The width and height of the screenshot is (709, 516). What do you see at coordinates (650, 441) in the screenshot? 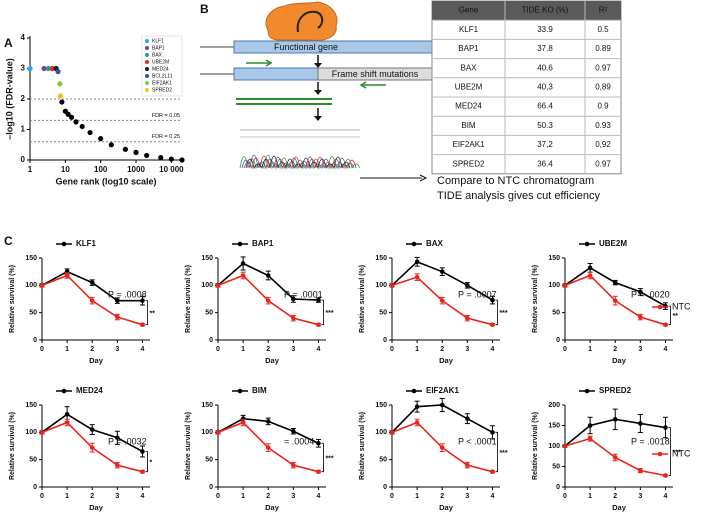
I see `p-value: P = .0018` at bounding box center [650, 441].